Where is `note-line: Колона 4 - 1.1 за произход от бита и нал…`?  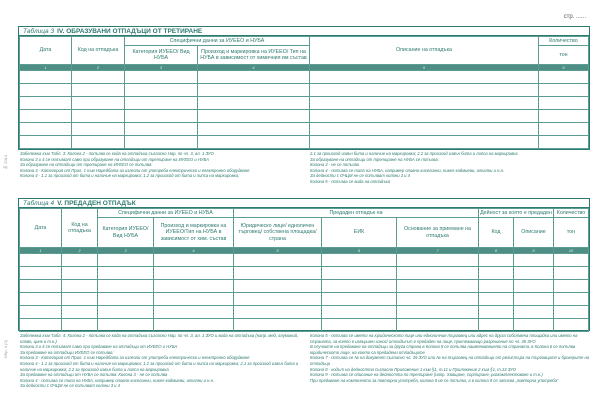 note-line: Колона 4 - 1.1 за произход от бита и нал… is located at coordinates (130, 176).